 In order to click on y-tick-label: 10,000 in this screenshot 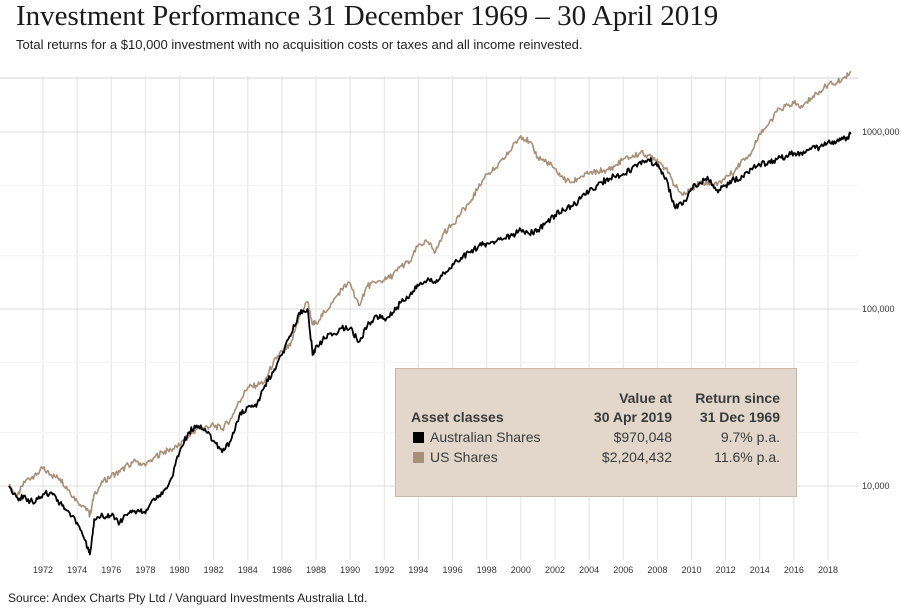, I will do `click(876, 486)`.